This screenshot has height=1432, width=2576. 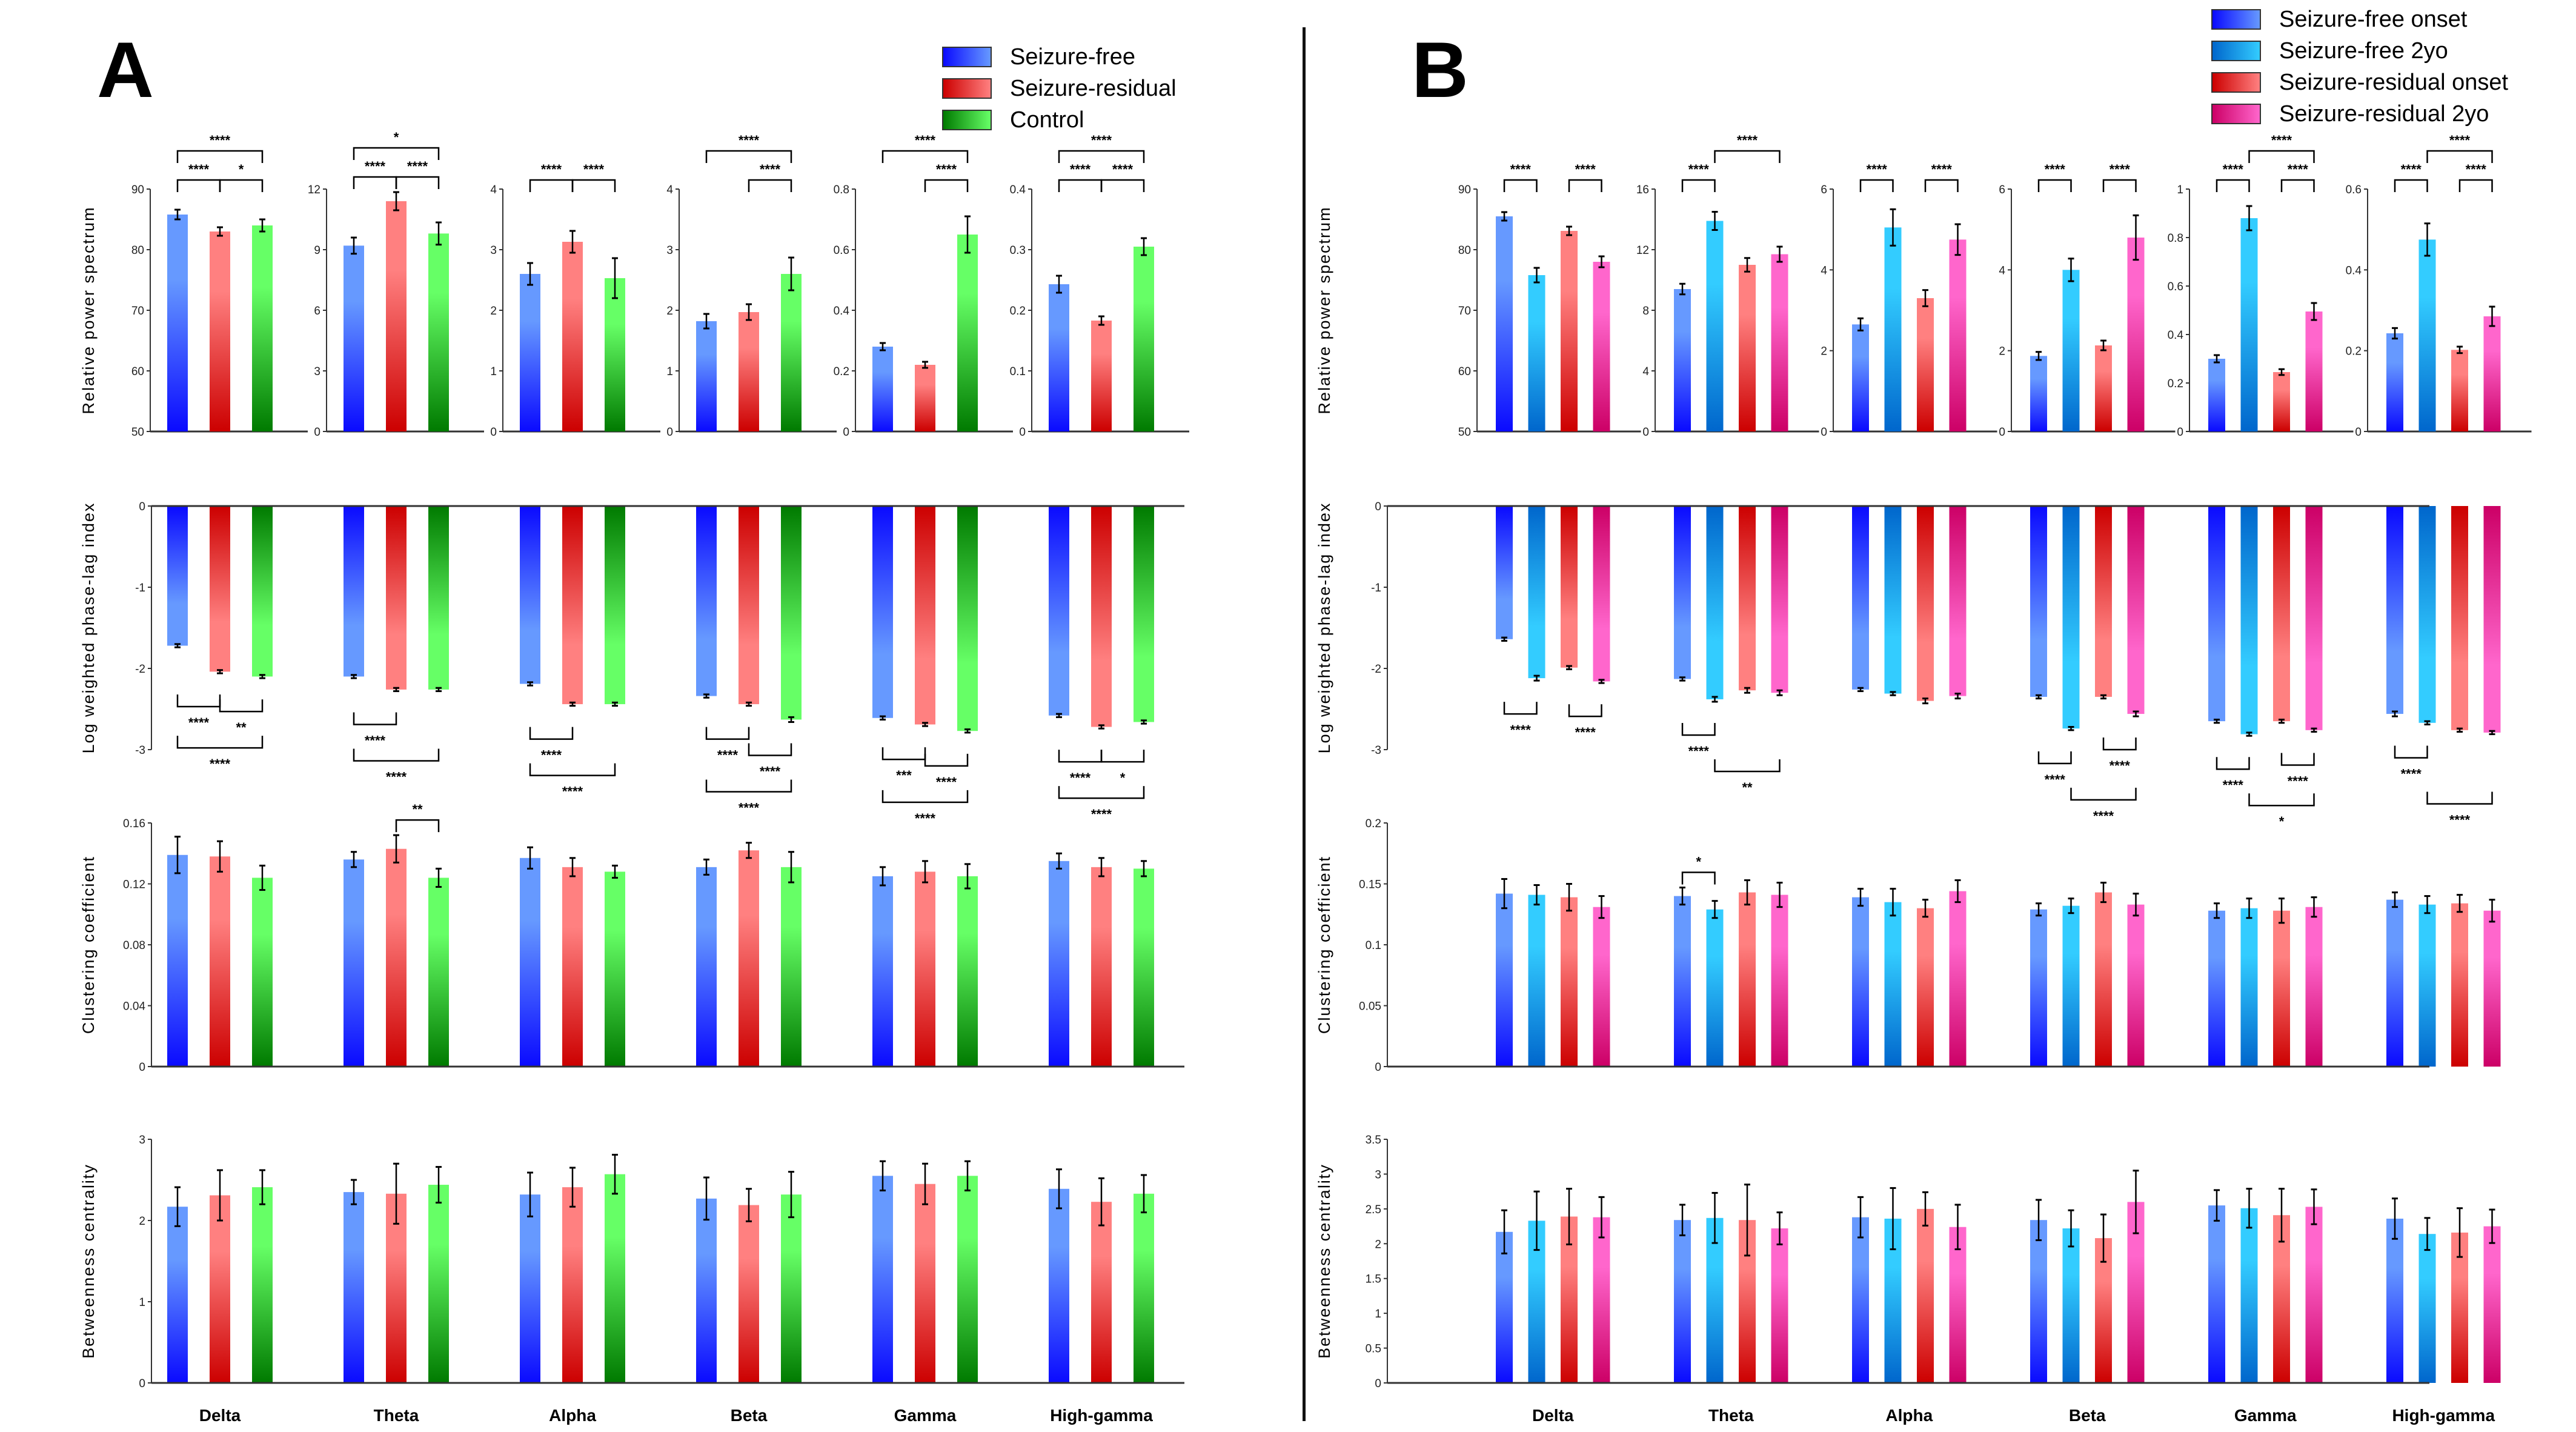 I want to click on panel-b-letter: B, so click(x=1440, y=69).